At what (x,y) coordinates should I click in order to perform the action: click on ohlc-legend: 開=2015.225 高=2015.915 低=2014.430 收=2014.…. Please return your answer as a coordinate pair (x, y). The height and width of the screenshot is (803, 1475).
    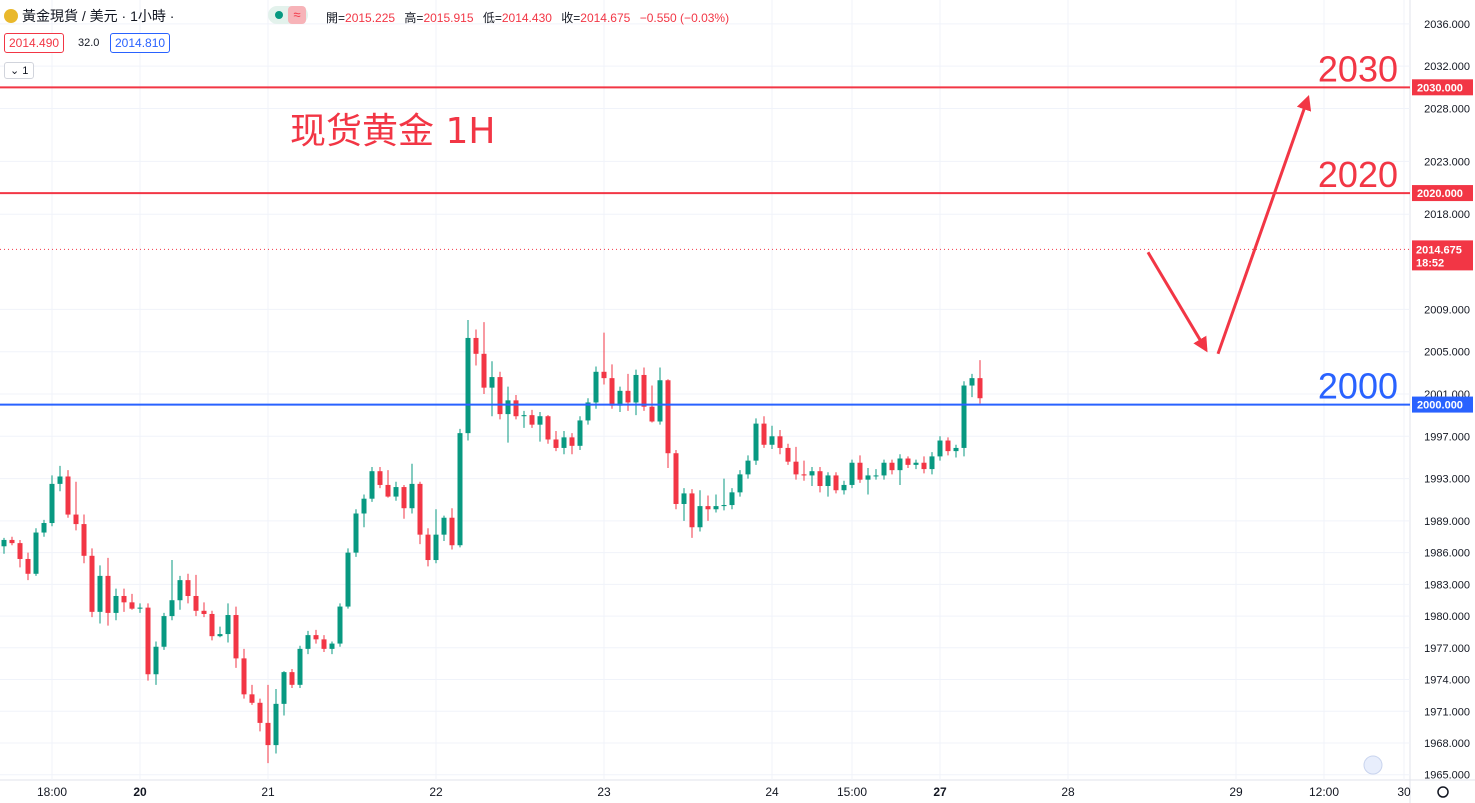
    Looking at the image, I should click on (530, 17).